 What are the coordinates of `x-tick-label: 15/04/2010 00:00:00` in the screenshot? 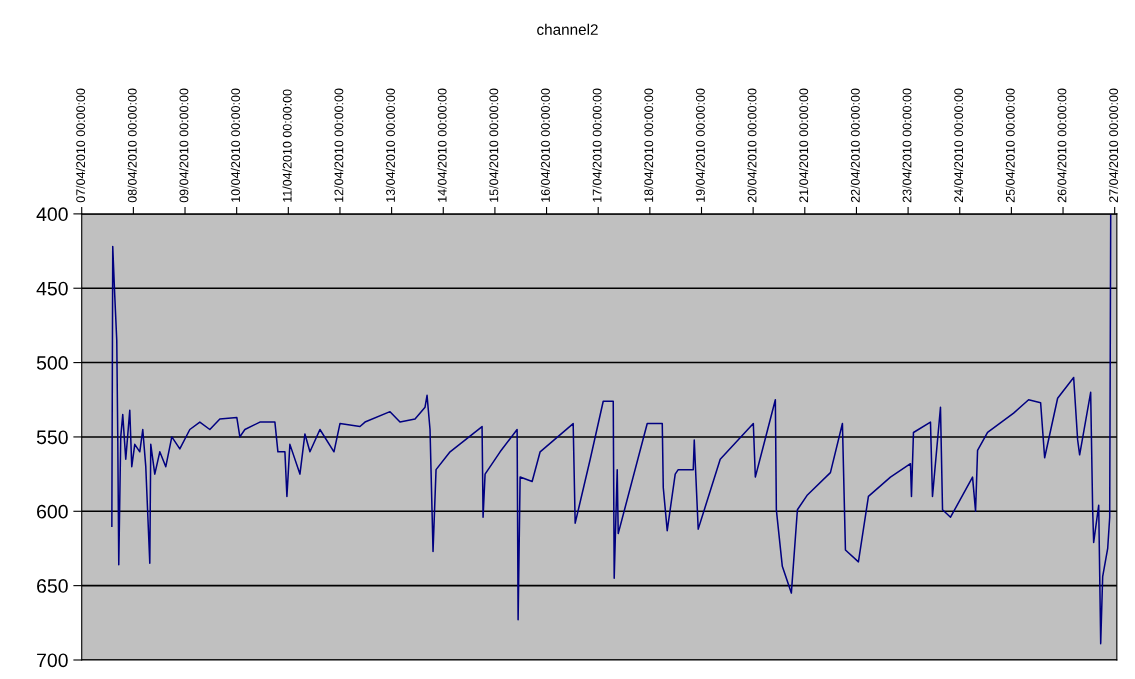 It's located at (494, 145).